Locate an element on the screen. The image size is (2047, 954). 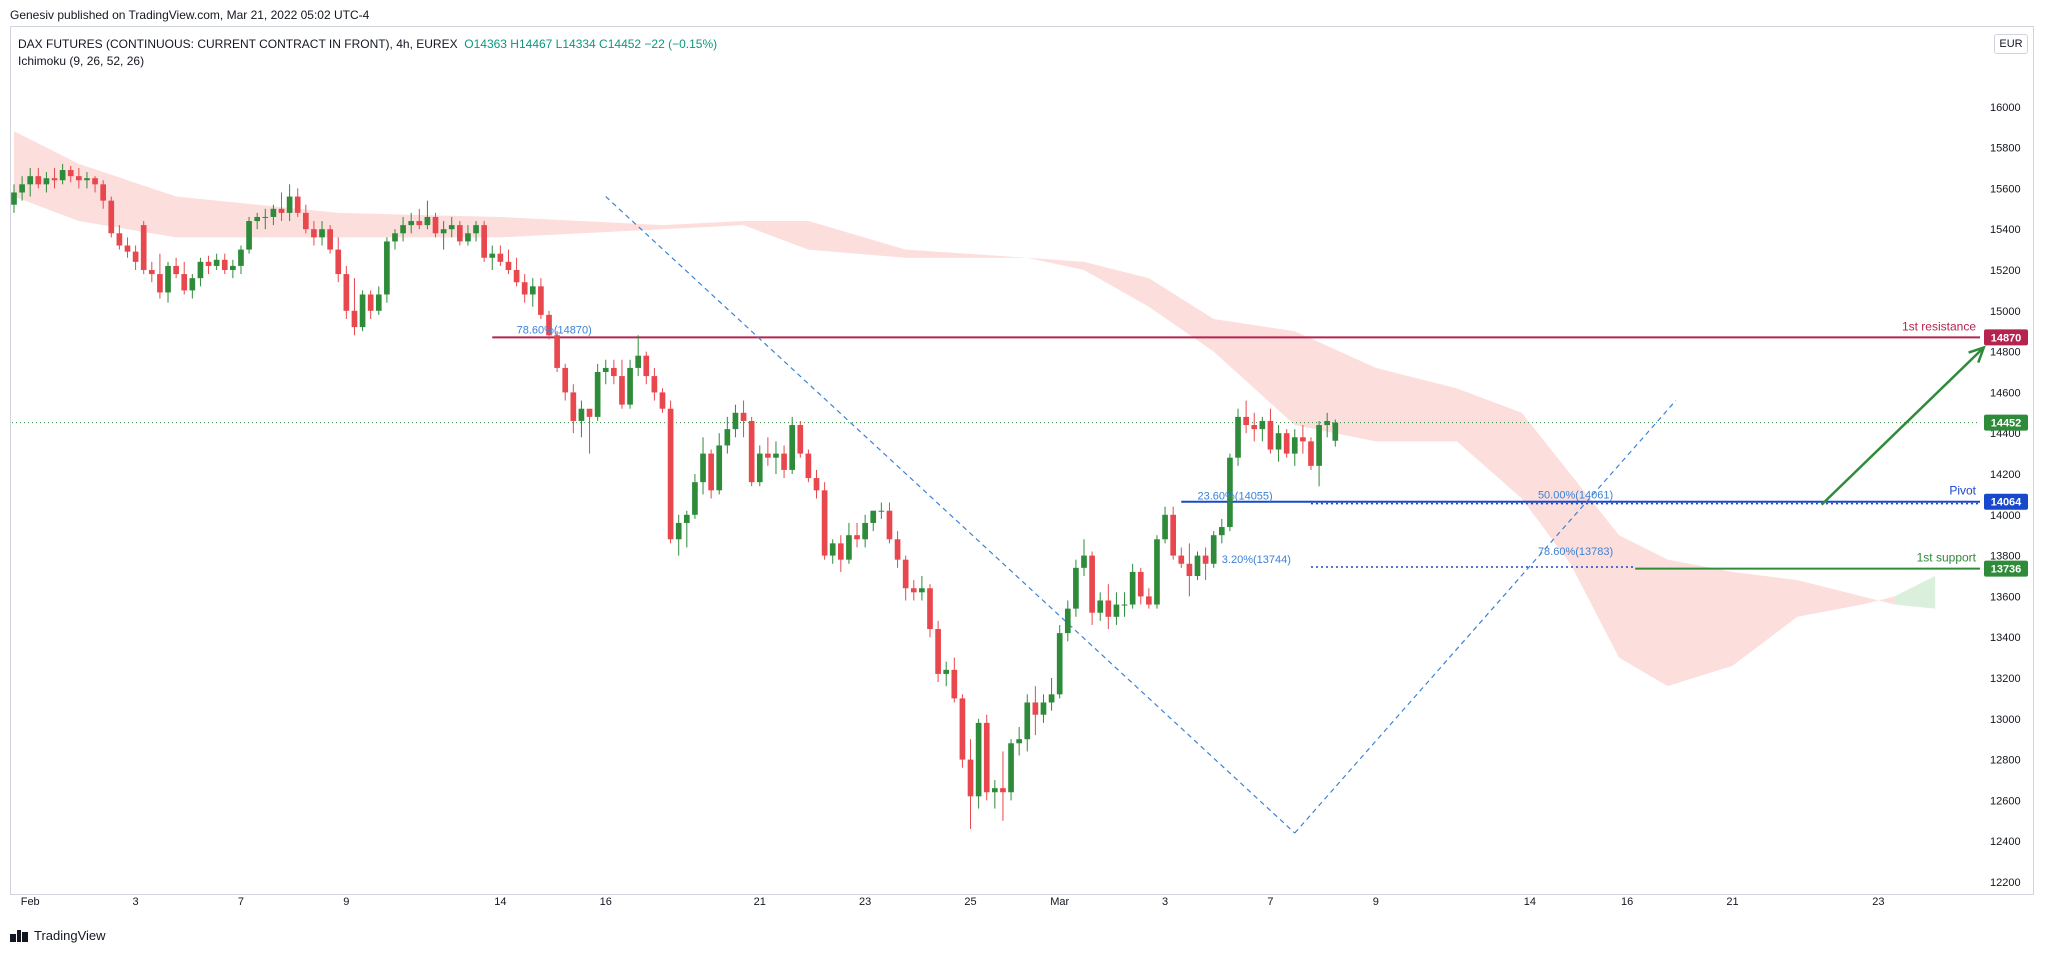
ohlc-values: O14363 H14467 L14334 C14452 −22 (−0.15%) is located at coordinates (591, 44).